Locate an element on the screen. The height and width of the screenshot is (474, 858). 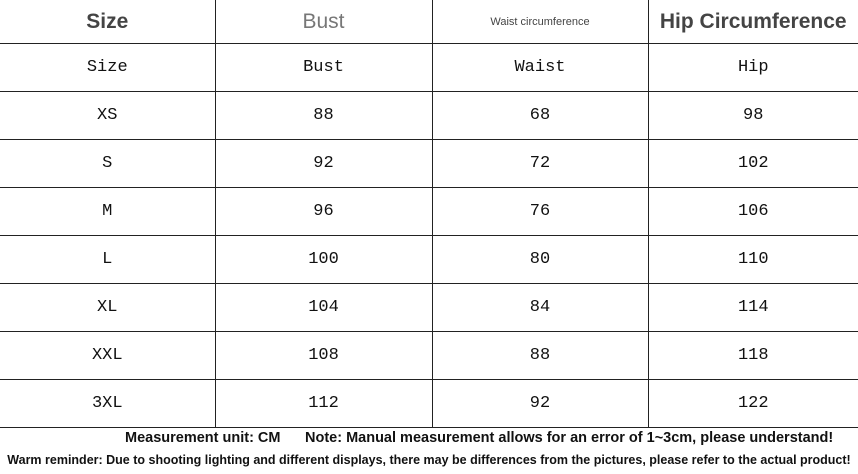
size-row: XXL 108 88 118 is located at coordinates (429, 355).